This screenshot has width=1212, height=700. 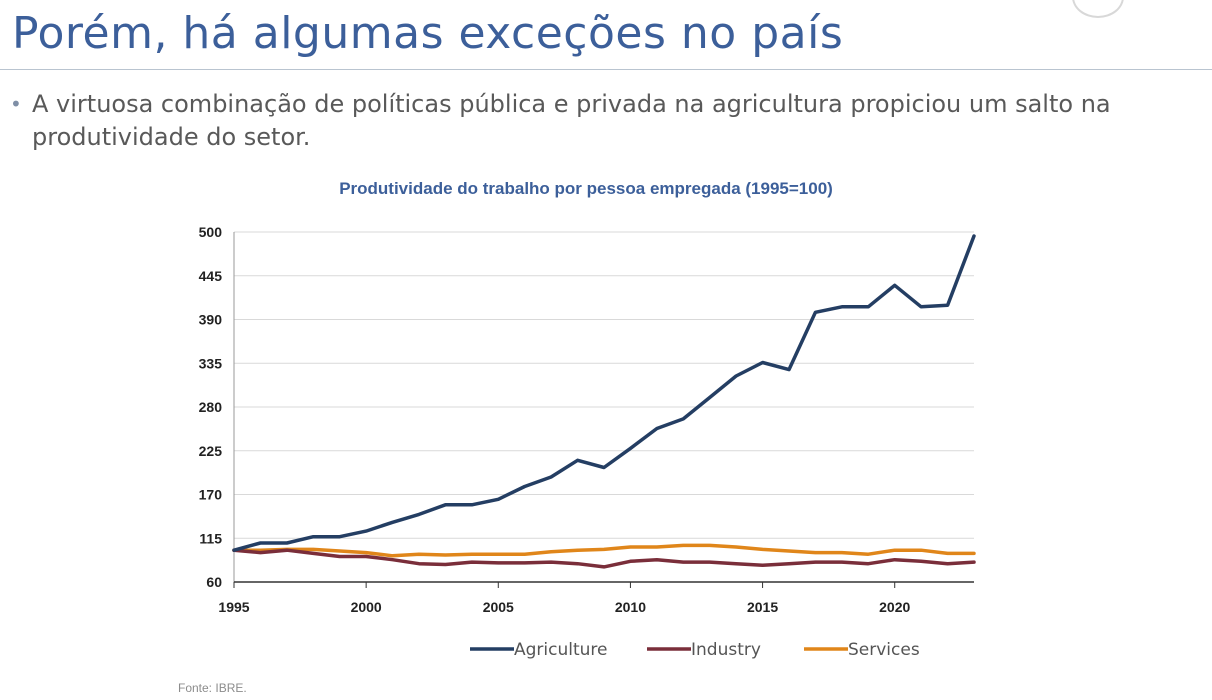 What do you see at coordinates (211, 363) in the screenshot?
I see `y-tick-label-335: 335` at bounding box center [211, 363].